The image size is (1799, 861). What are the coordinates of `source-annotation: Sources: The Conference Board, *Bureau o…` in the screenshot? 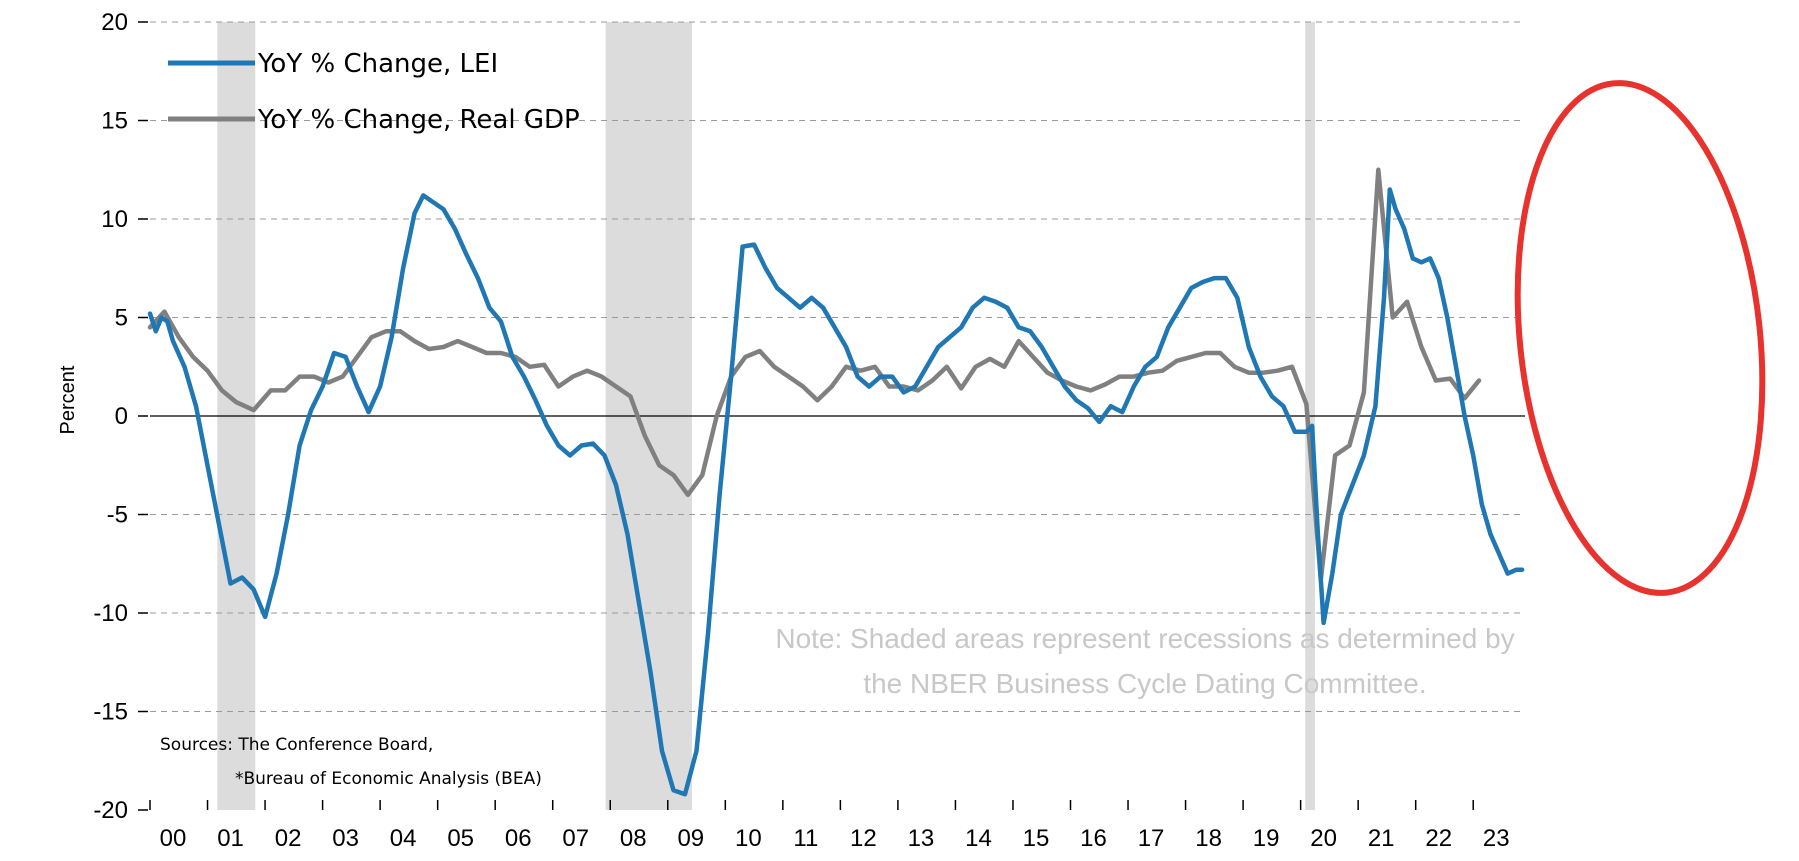 It's located at (351, 762).